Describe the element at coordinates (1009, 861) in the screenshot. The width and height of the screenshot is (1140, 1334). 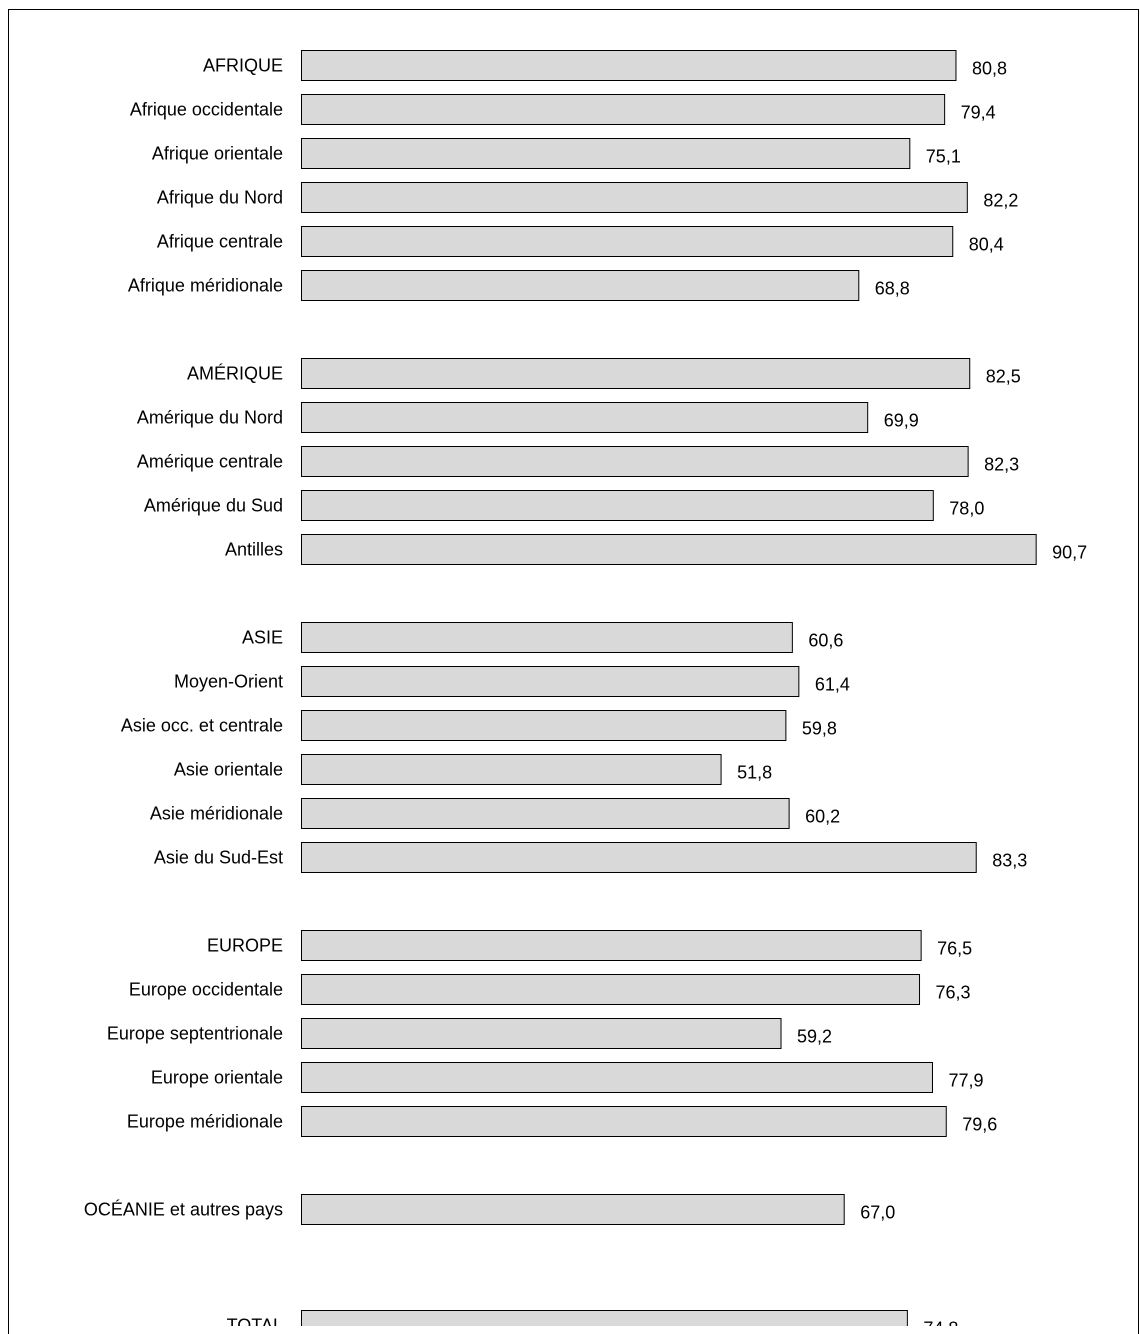
I see `value-label: 83,3` at that location.